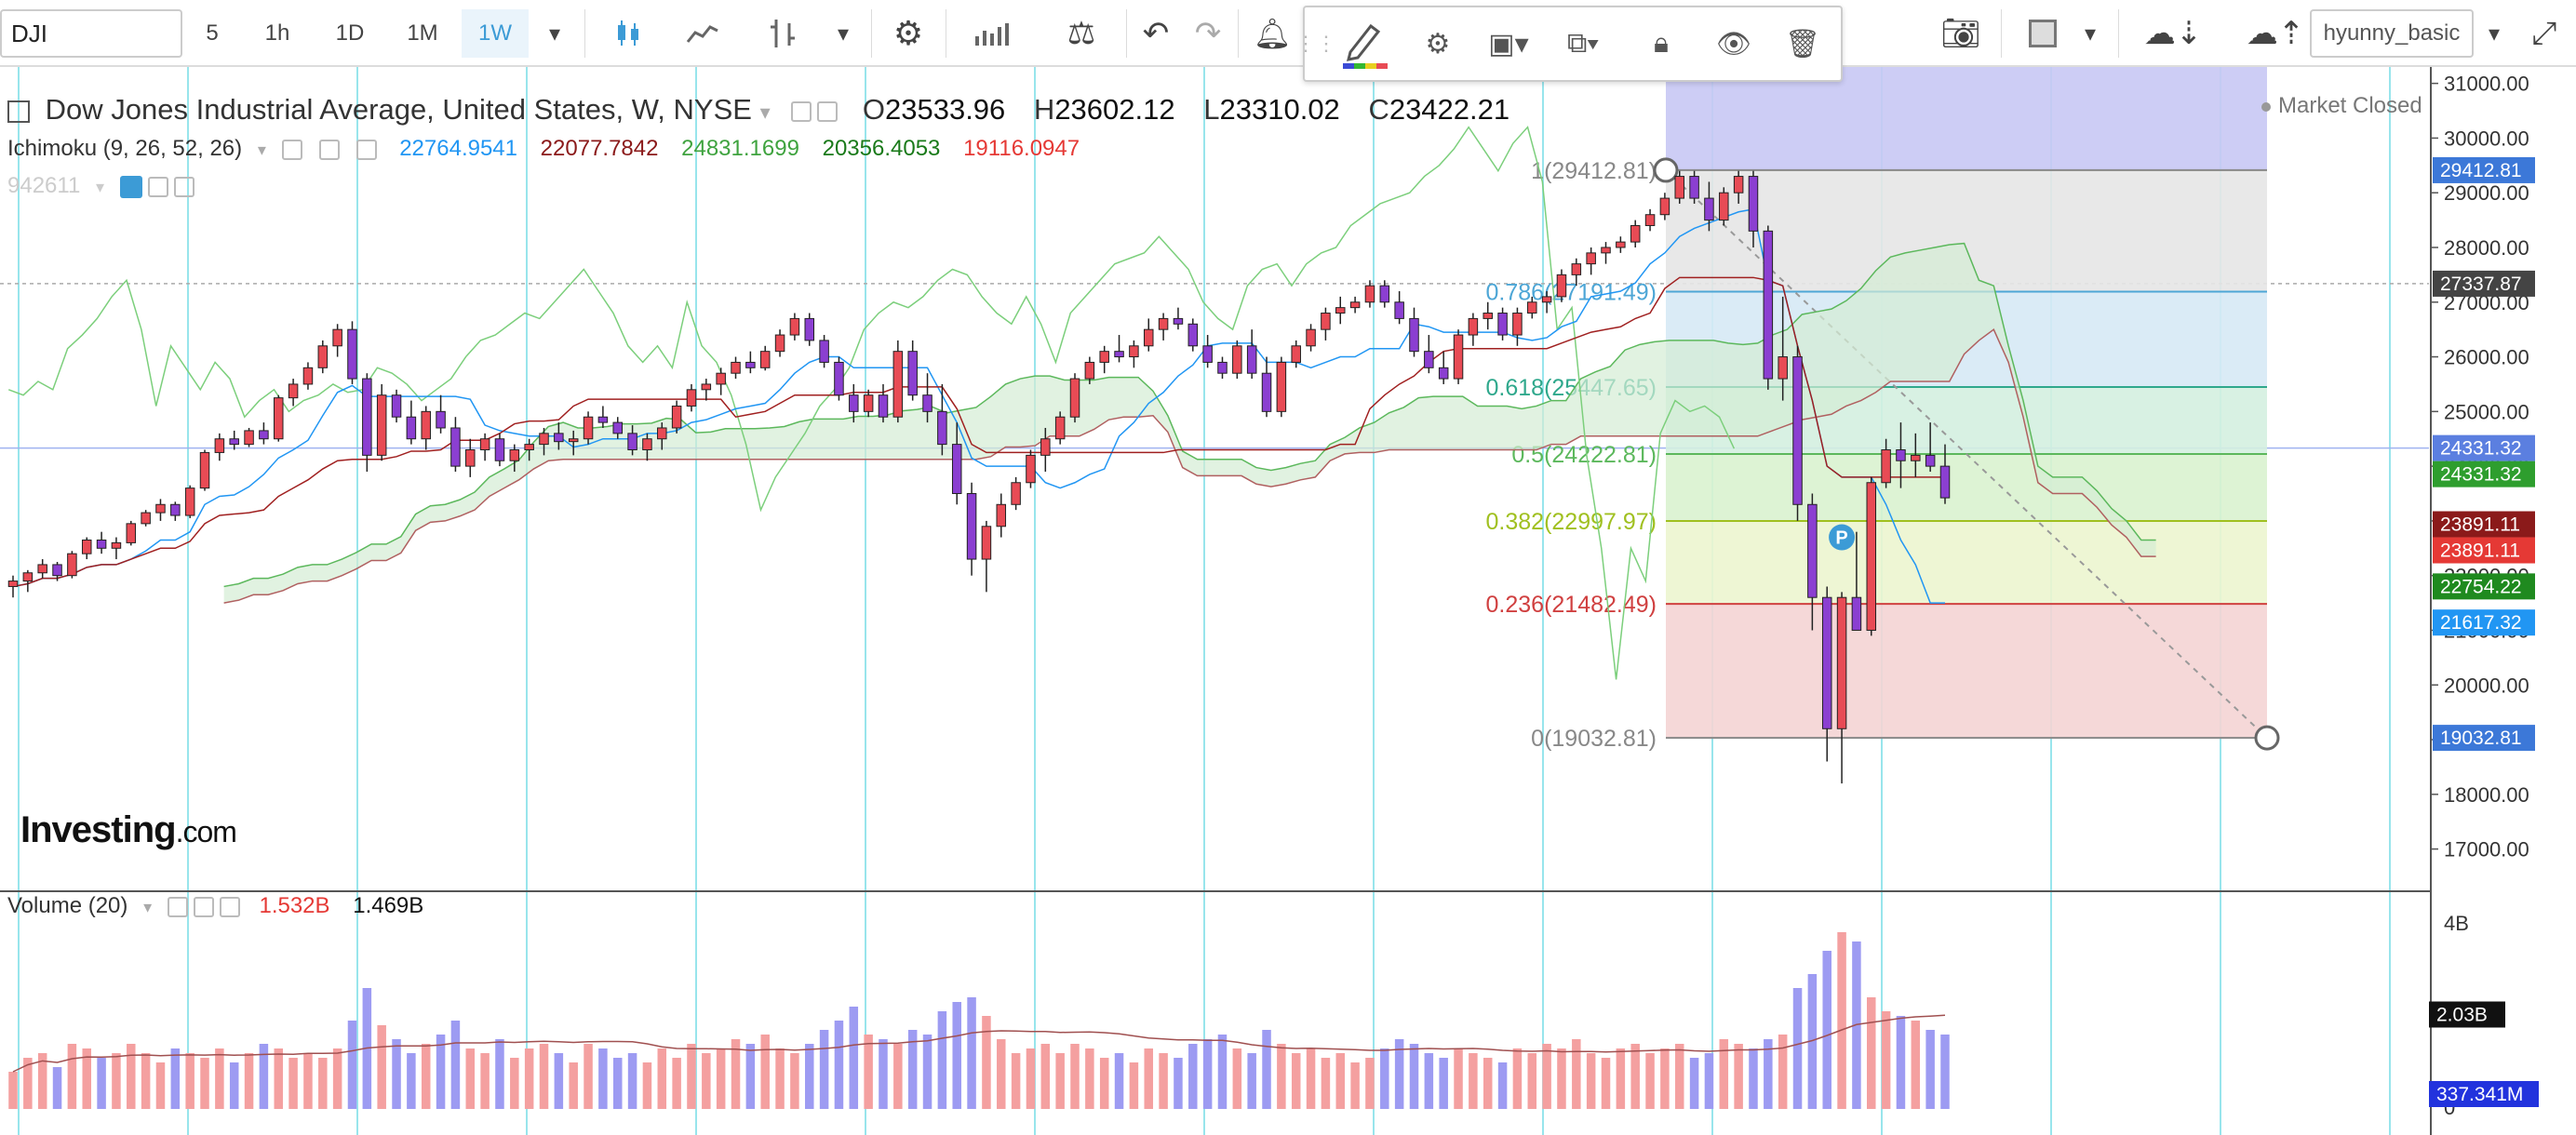 Image resolution: width=2576 pixels, height=1135 pixels. I want to click on open-label: O, so click(873, 109).